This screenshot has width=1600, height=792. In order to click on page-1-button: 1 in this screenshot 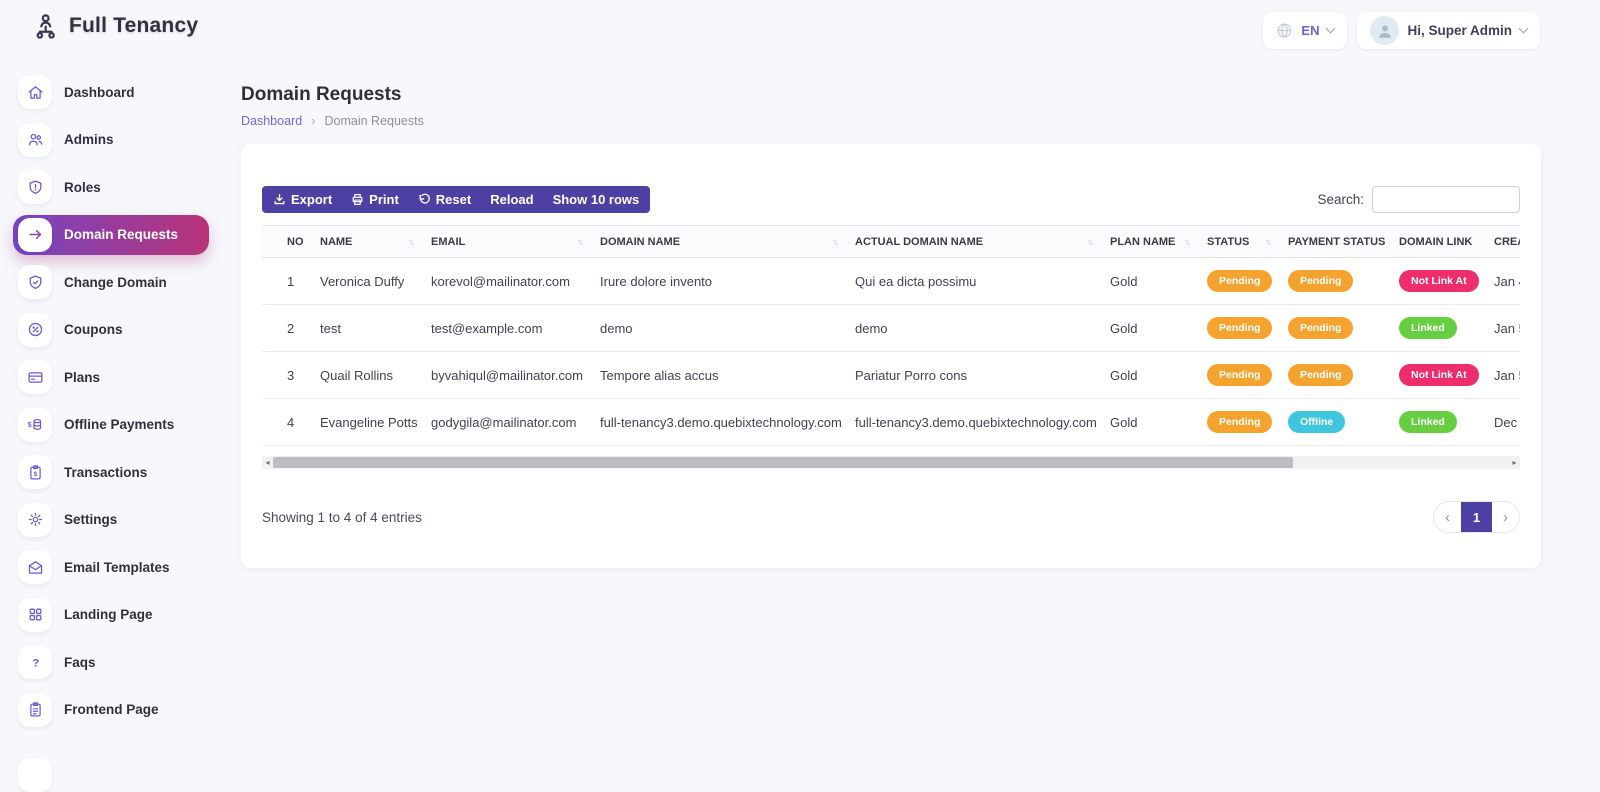, I will do `click(1476, 517)`.